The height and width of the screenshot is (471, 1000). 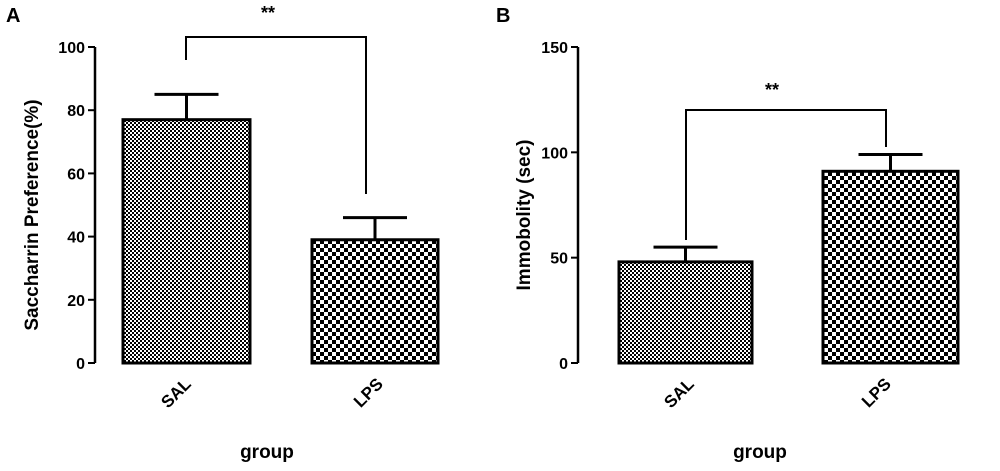 I want to click on panel-label-a: A, so click(x=13, y=16).